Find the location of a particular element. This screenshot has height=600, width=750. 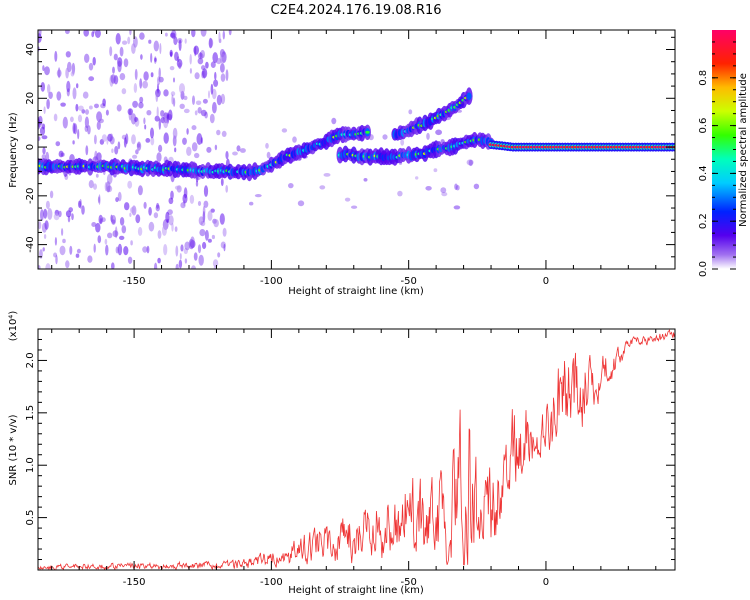

chart-title: C2E4.2024.176.19.08.R16 is located at coordinates (355, 10).